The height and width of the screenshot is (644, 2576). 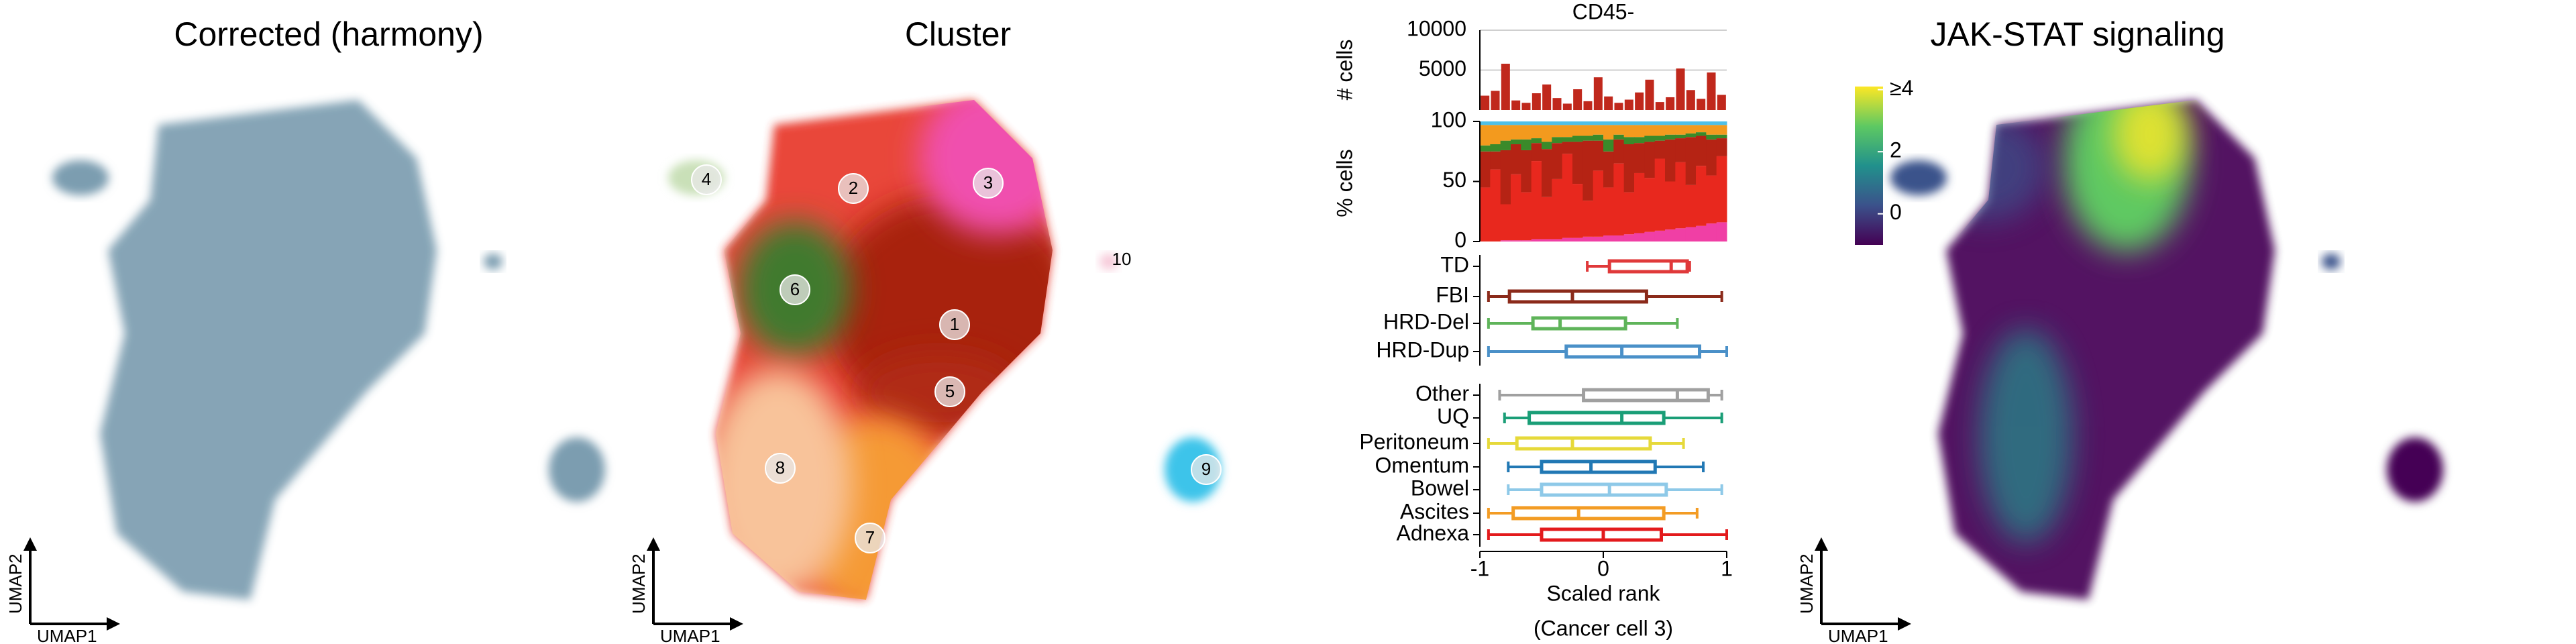 What do you see at coordinates (1432, 533) in the screenshot?
I see `category-label: Adnexa` at bounding box center [1432, 533].